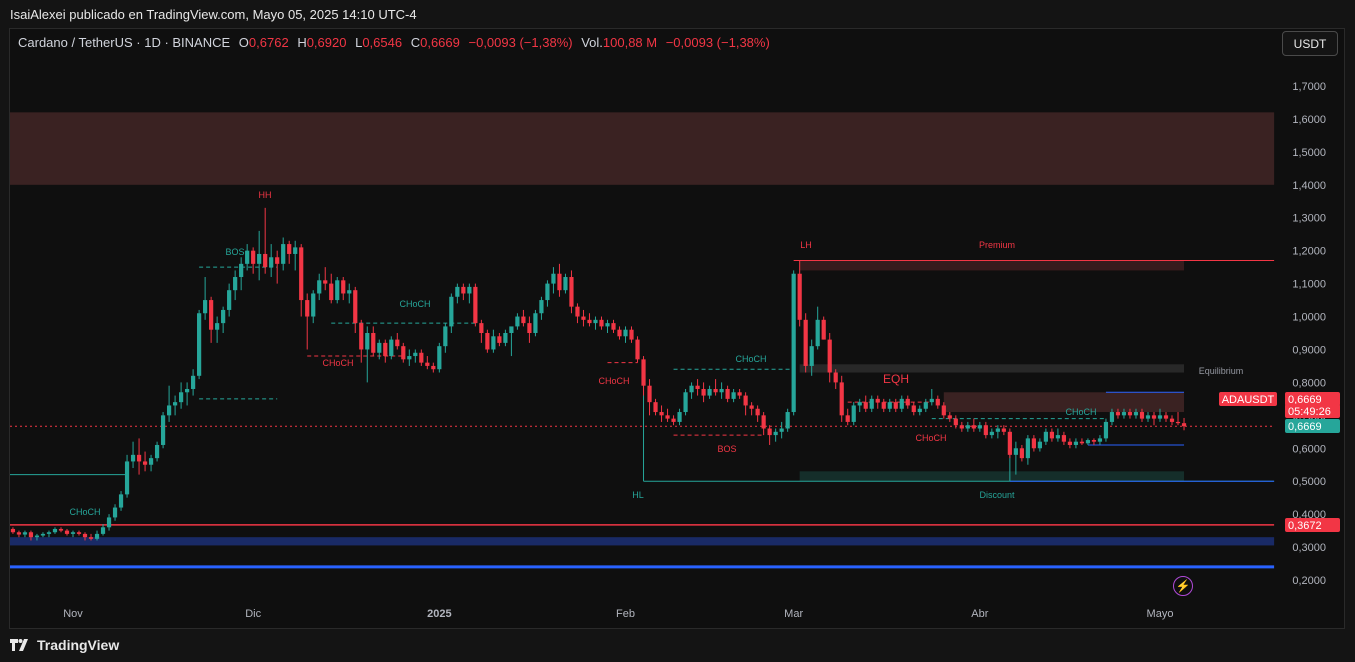 The image size is (1355, 662). Describe the element at coordinates (1221, 371) in the screenshot. I see `equilibrium-label: Equilibrium` at that location.